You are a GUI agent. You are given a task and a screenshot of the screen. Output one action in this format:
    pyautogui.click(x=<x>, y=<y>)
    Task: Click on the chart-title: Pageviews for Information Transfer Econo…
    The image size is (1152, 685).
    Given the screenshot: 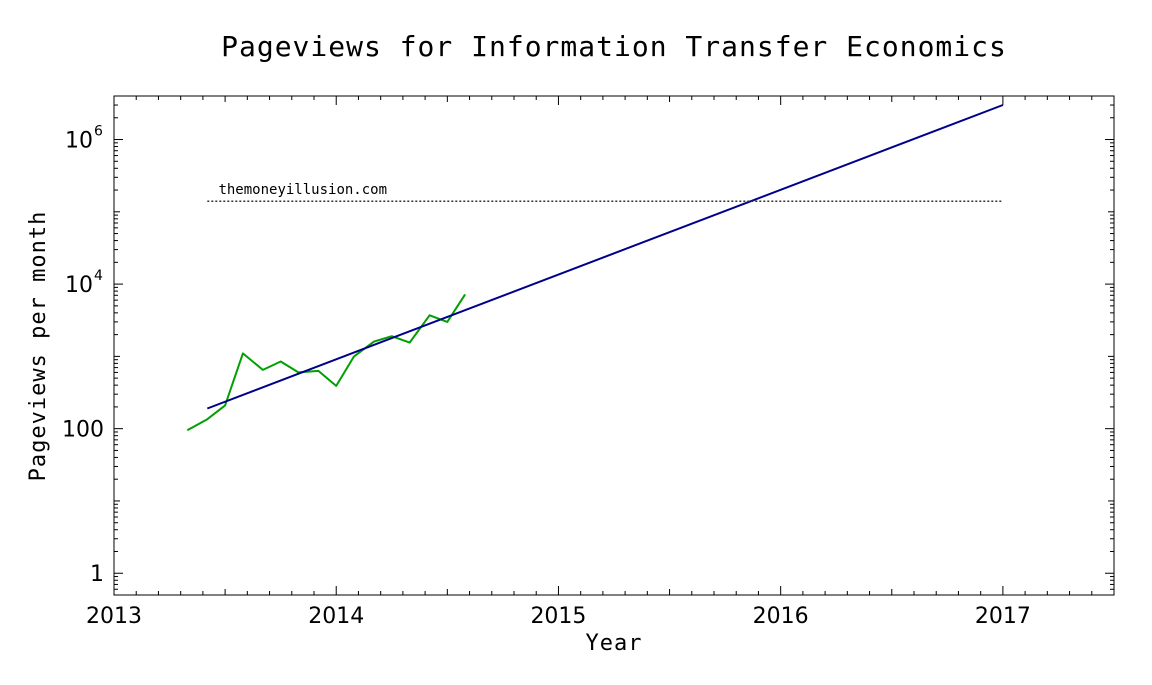 What is the action you would take?
    pyautogui.click(x=614, y=46)
    